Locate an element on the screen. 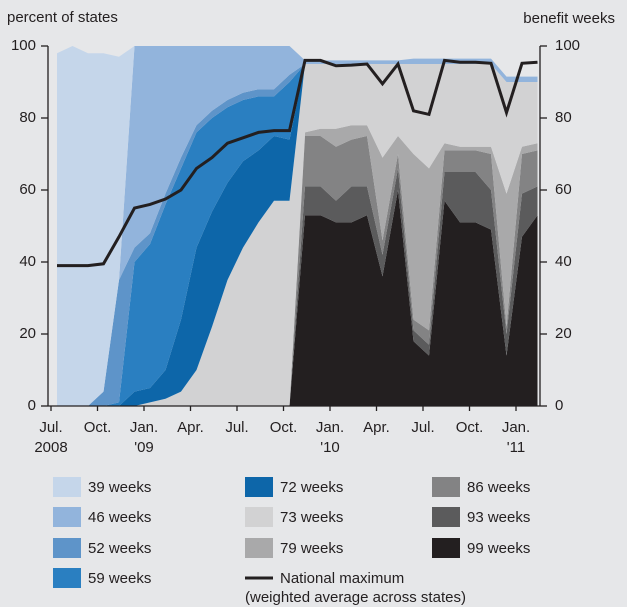  legend-label: 73 weeks is located at coordinates (311, 517).